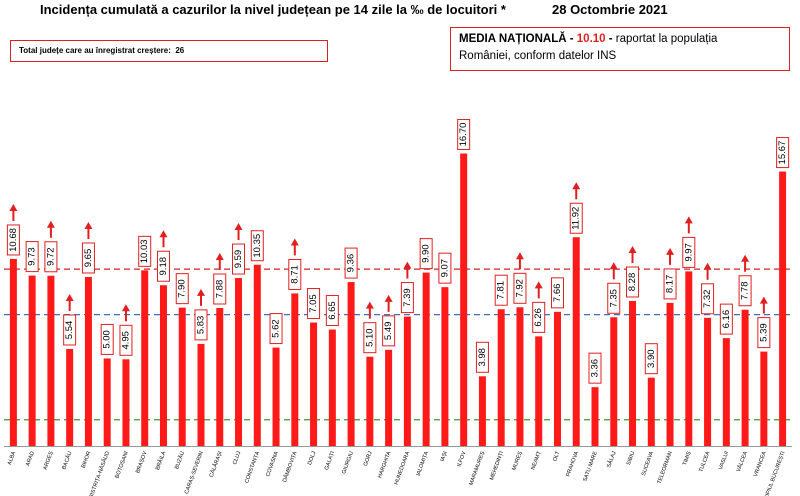 The image size is (800, 496). I want to click on category-label: MUREȘ, so click(517, 460).